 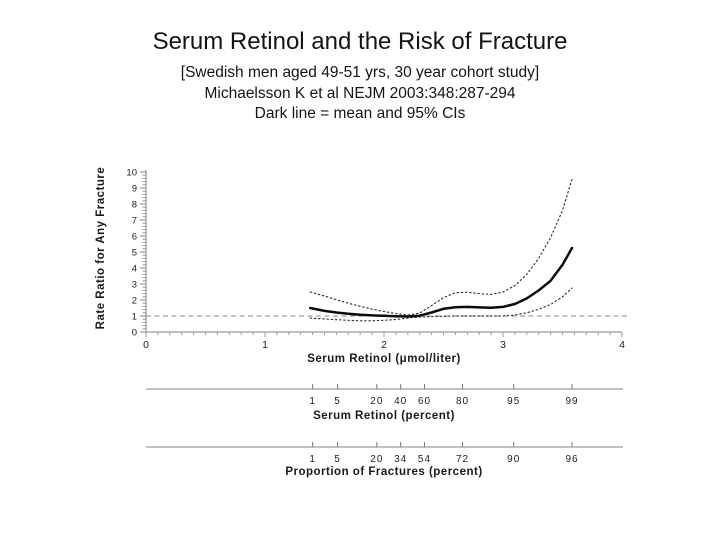 I want to click on svg-text: 99, so click(x=571, y=401).